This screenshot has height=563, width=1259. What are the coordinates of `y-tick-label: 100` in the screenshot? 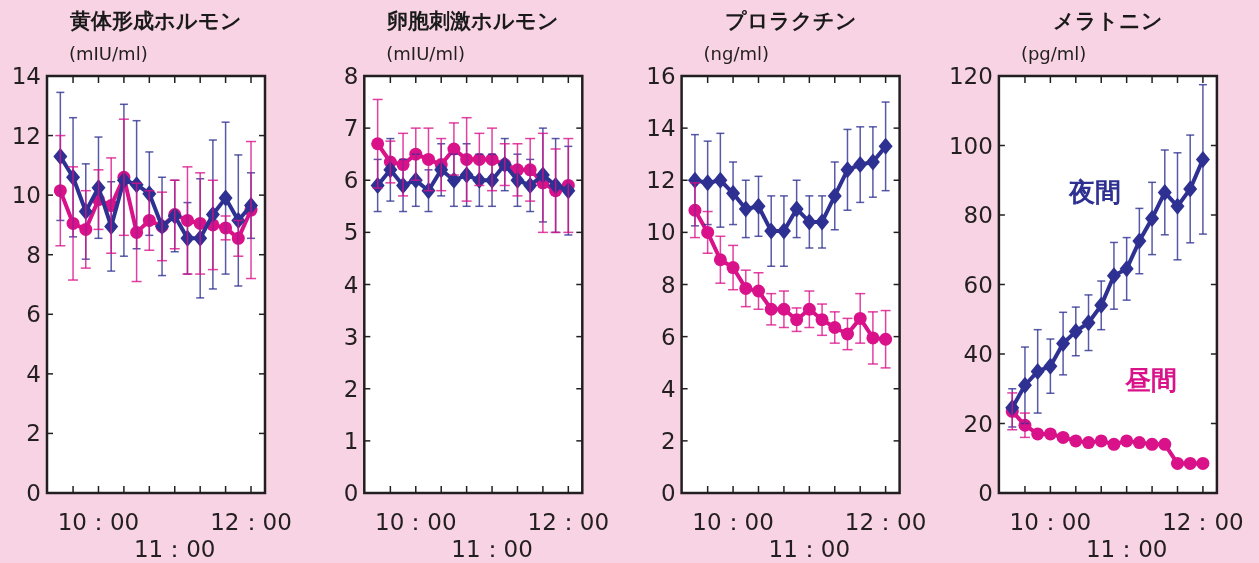 It's located at (970, 145).